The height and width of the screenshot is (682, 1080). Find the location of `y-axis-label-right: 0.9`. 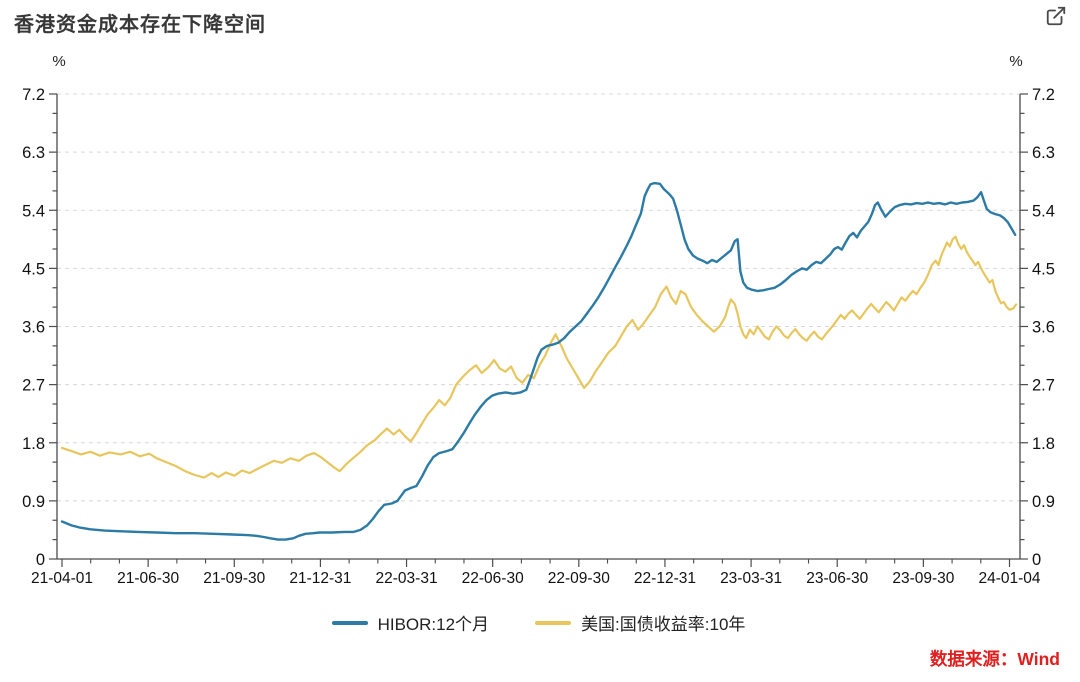

y-axis-label-right: 0.9 is located at coordinates (1043, 502).